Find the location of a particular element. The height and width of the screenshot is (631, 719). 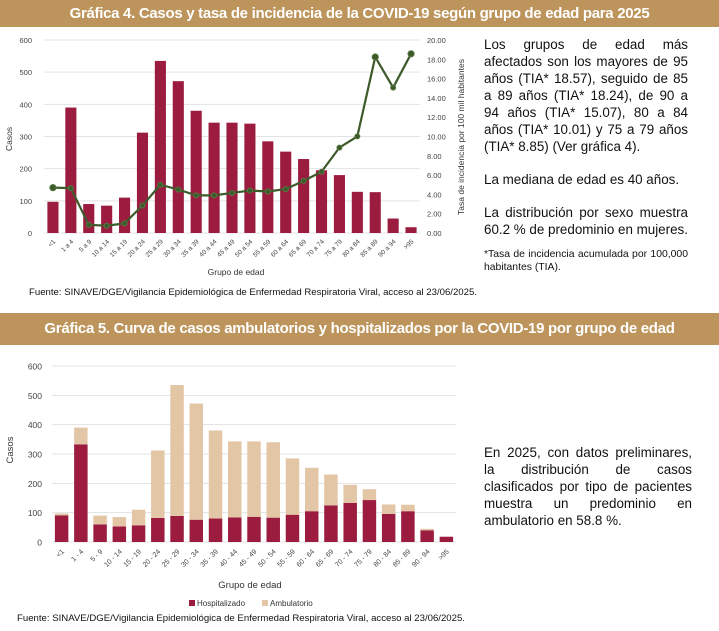

chart4-y2-tick-label: 18.00 is located at coordinates (436, 59).